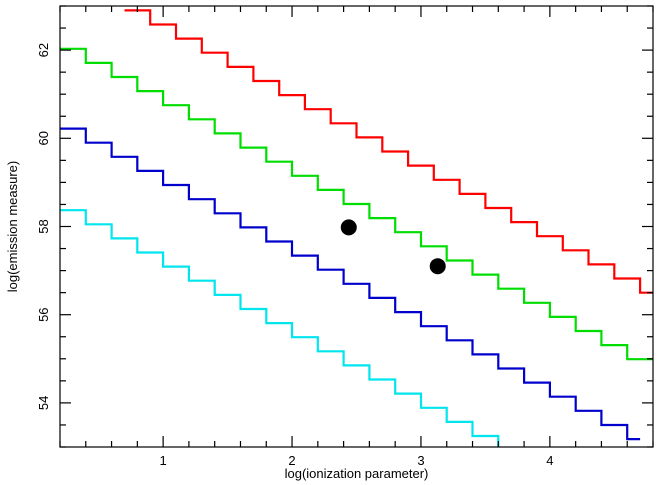 This screenshot has width=657, height=485. I want to click on x-tick-label: 3, so click(420, 460).